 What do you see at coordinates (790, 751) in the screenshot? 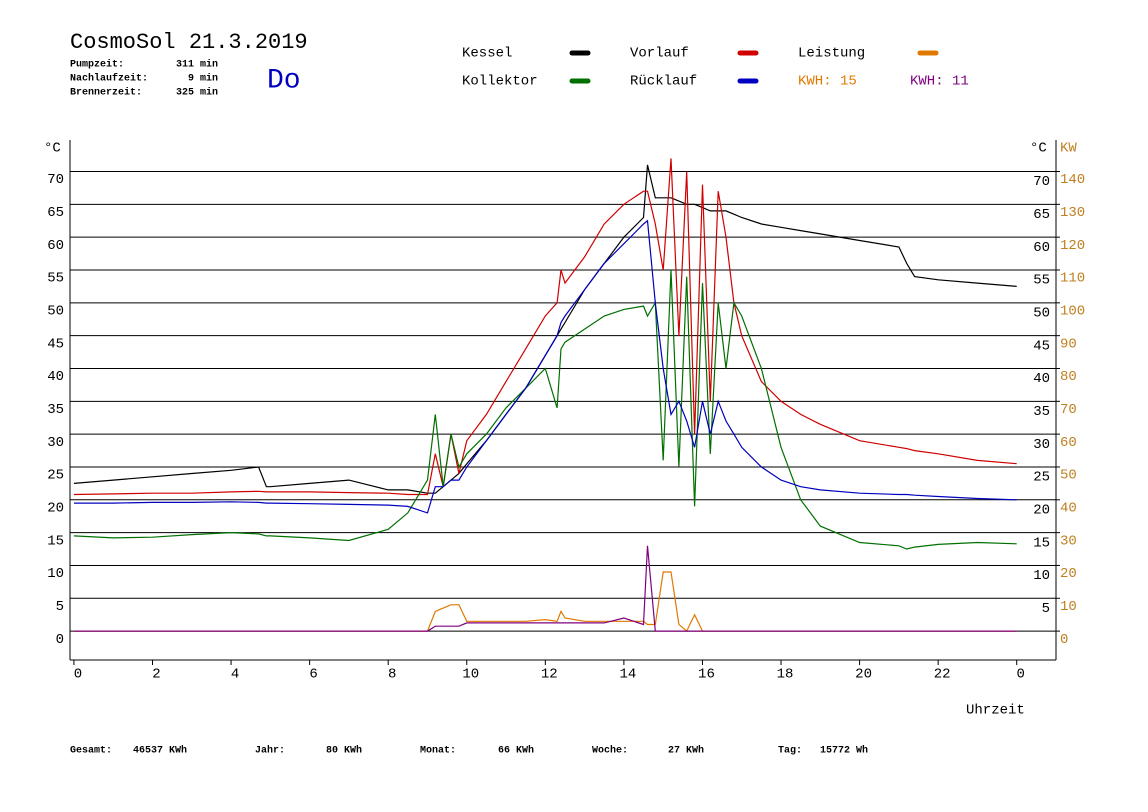
I see `footer-label: Tag:` at bounding box center [790, 751].